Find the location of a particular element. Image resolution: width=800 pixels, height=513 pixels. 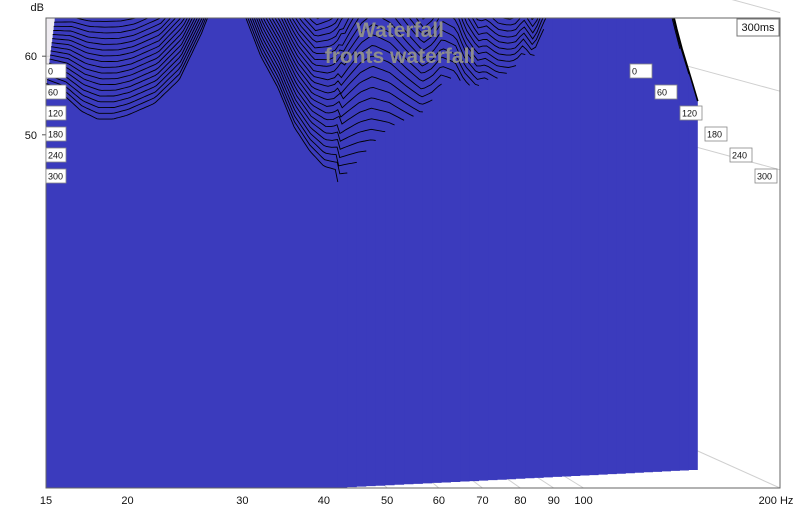

y-axis-label: dB is located at coordinates (37, 8).